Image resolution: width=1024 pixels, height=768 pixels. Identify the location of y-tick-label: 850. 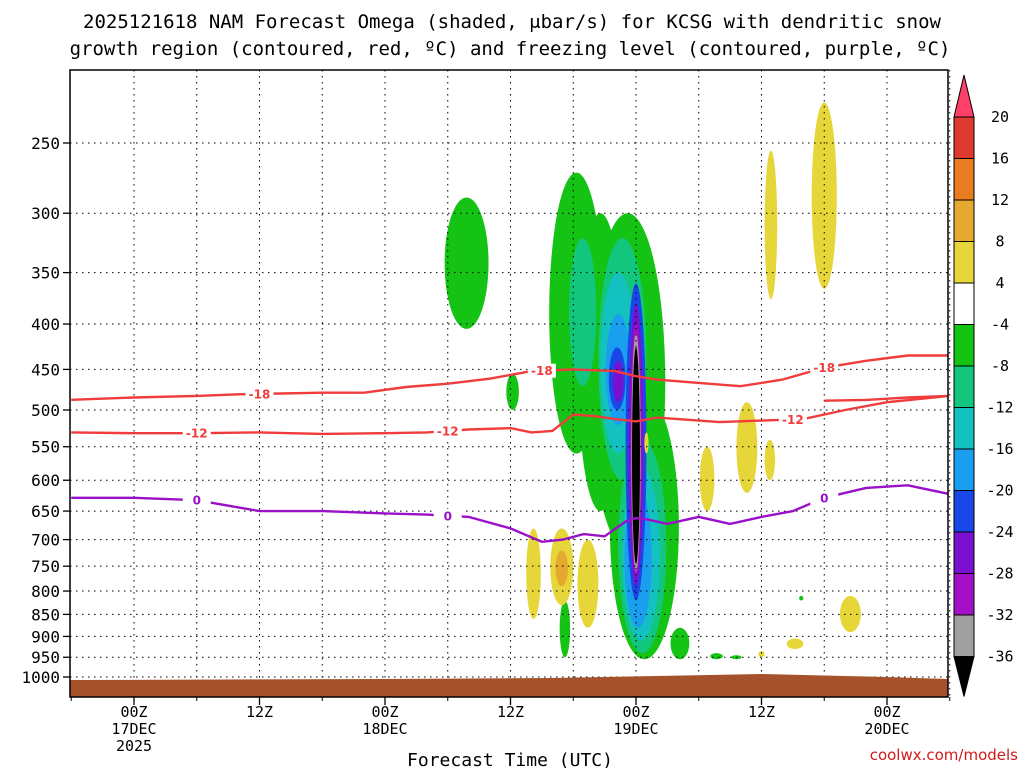
(45, 614).